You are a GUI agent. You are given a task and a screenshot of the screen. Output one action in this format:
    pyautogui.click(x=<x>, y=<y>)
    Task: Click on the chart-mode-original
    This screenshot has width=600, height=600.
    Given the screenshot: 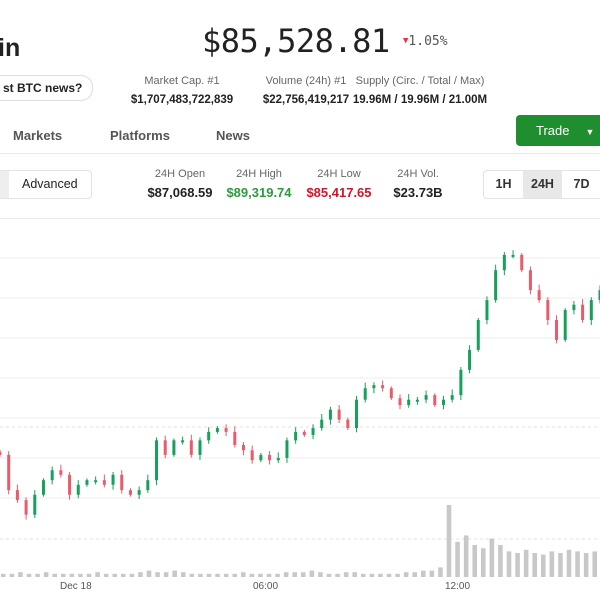 What is the action you would take?
    pyautogui.click(x=4, y=184)
    